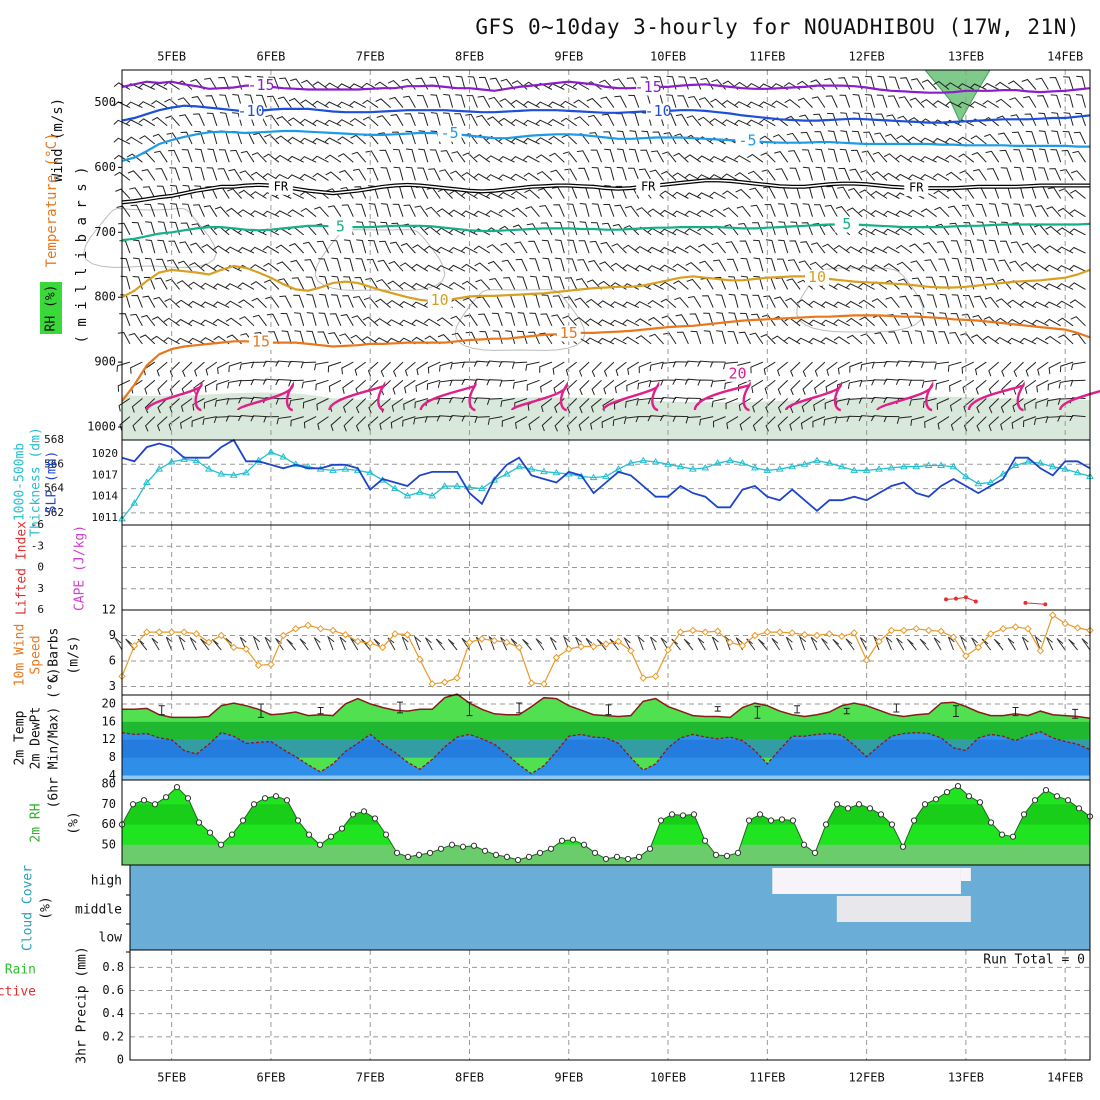 This screenshot has height=1100, width=1100. I want to click on date-tick-top: 6FEB, so click(270, 57).